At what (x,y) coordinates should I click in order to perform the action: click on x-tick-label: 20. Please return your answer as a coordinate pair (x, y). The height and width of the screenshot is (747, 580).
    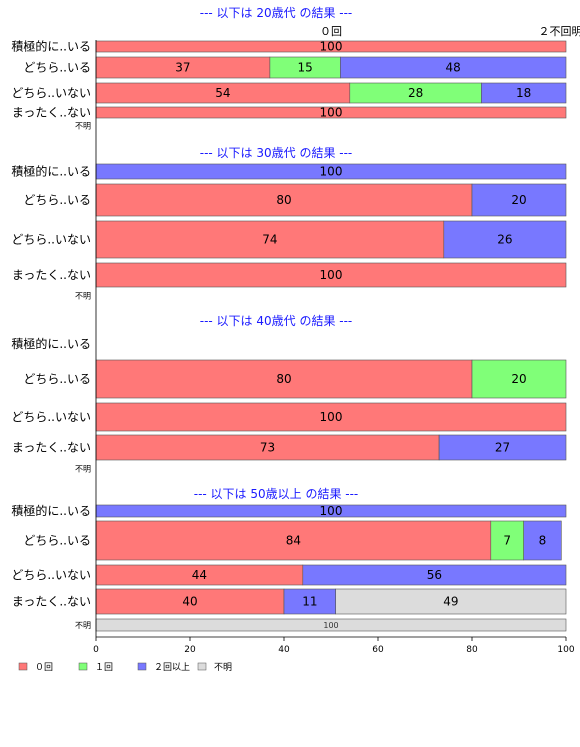
    Looking at the image, I should click on (190, 650).